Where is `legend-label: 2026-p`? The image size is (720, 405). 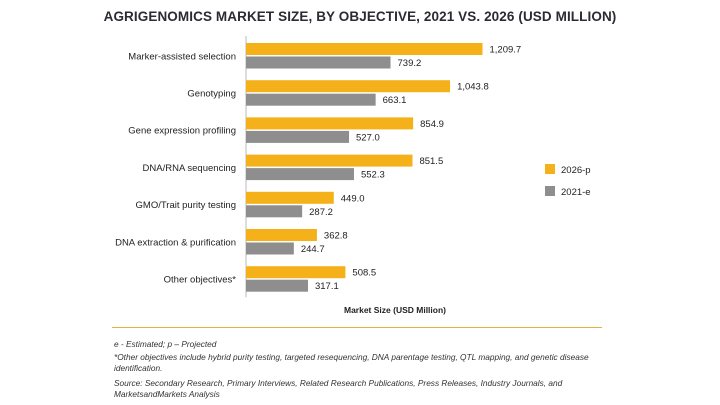
legend-label: 2026-p is located at coordinates (576, 170).